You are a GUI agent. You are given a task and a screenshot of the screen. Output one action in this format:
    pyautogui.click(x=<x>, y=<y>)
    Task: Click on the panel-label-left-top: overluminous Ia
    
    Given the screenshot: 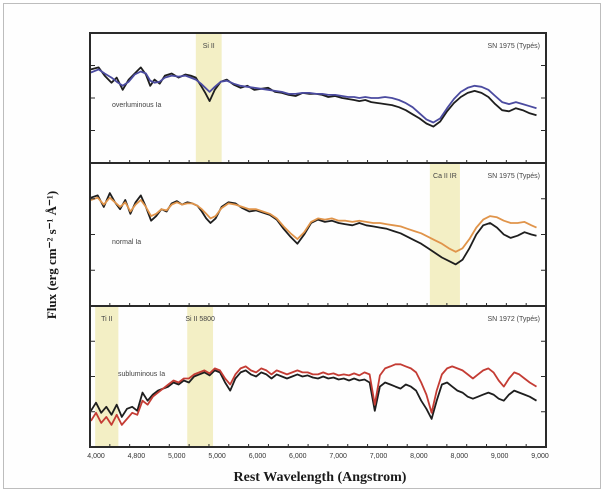 What is the action you would take?
    pyautogui.click(x=137, y=105)
    